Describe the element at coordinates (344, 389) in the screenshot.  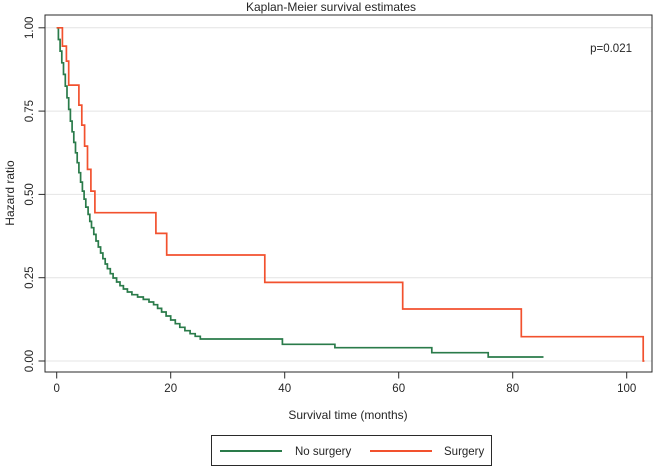
I see `x-axis-tick-labels: 0 20 40 60 80 100` at that location.